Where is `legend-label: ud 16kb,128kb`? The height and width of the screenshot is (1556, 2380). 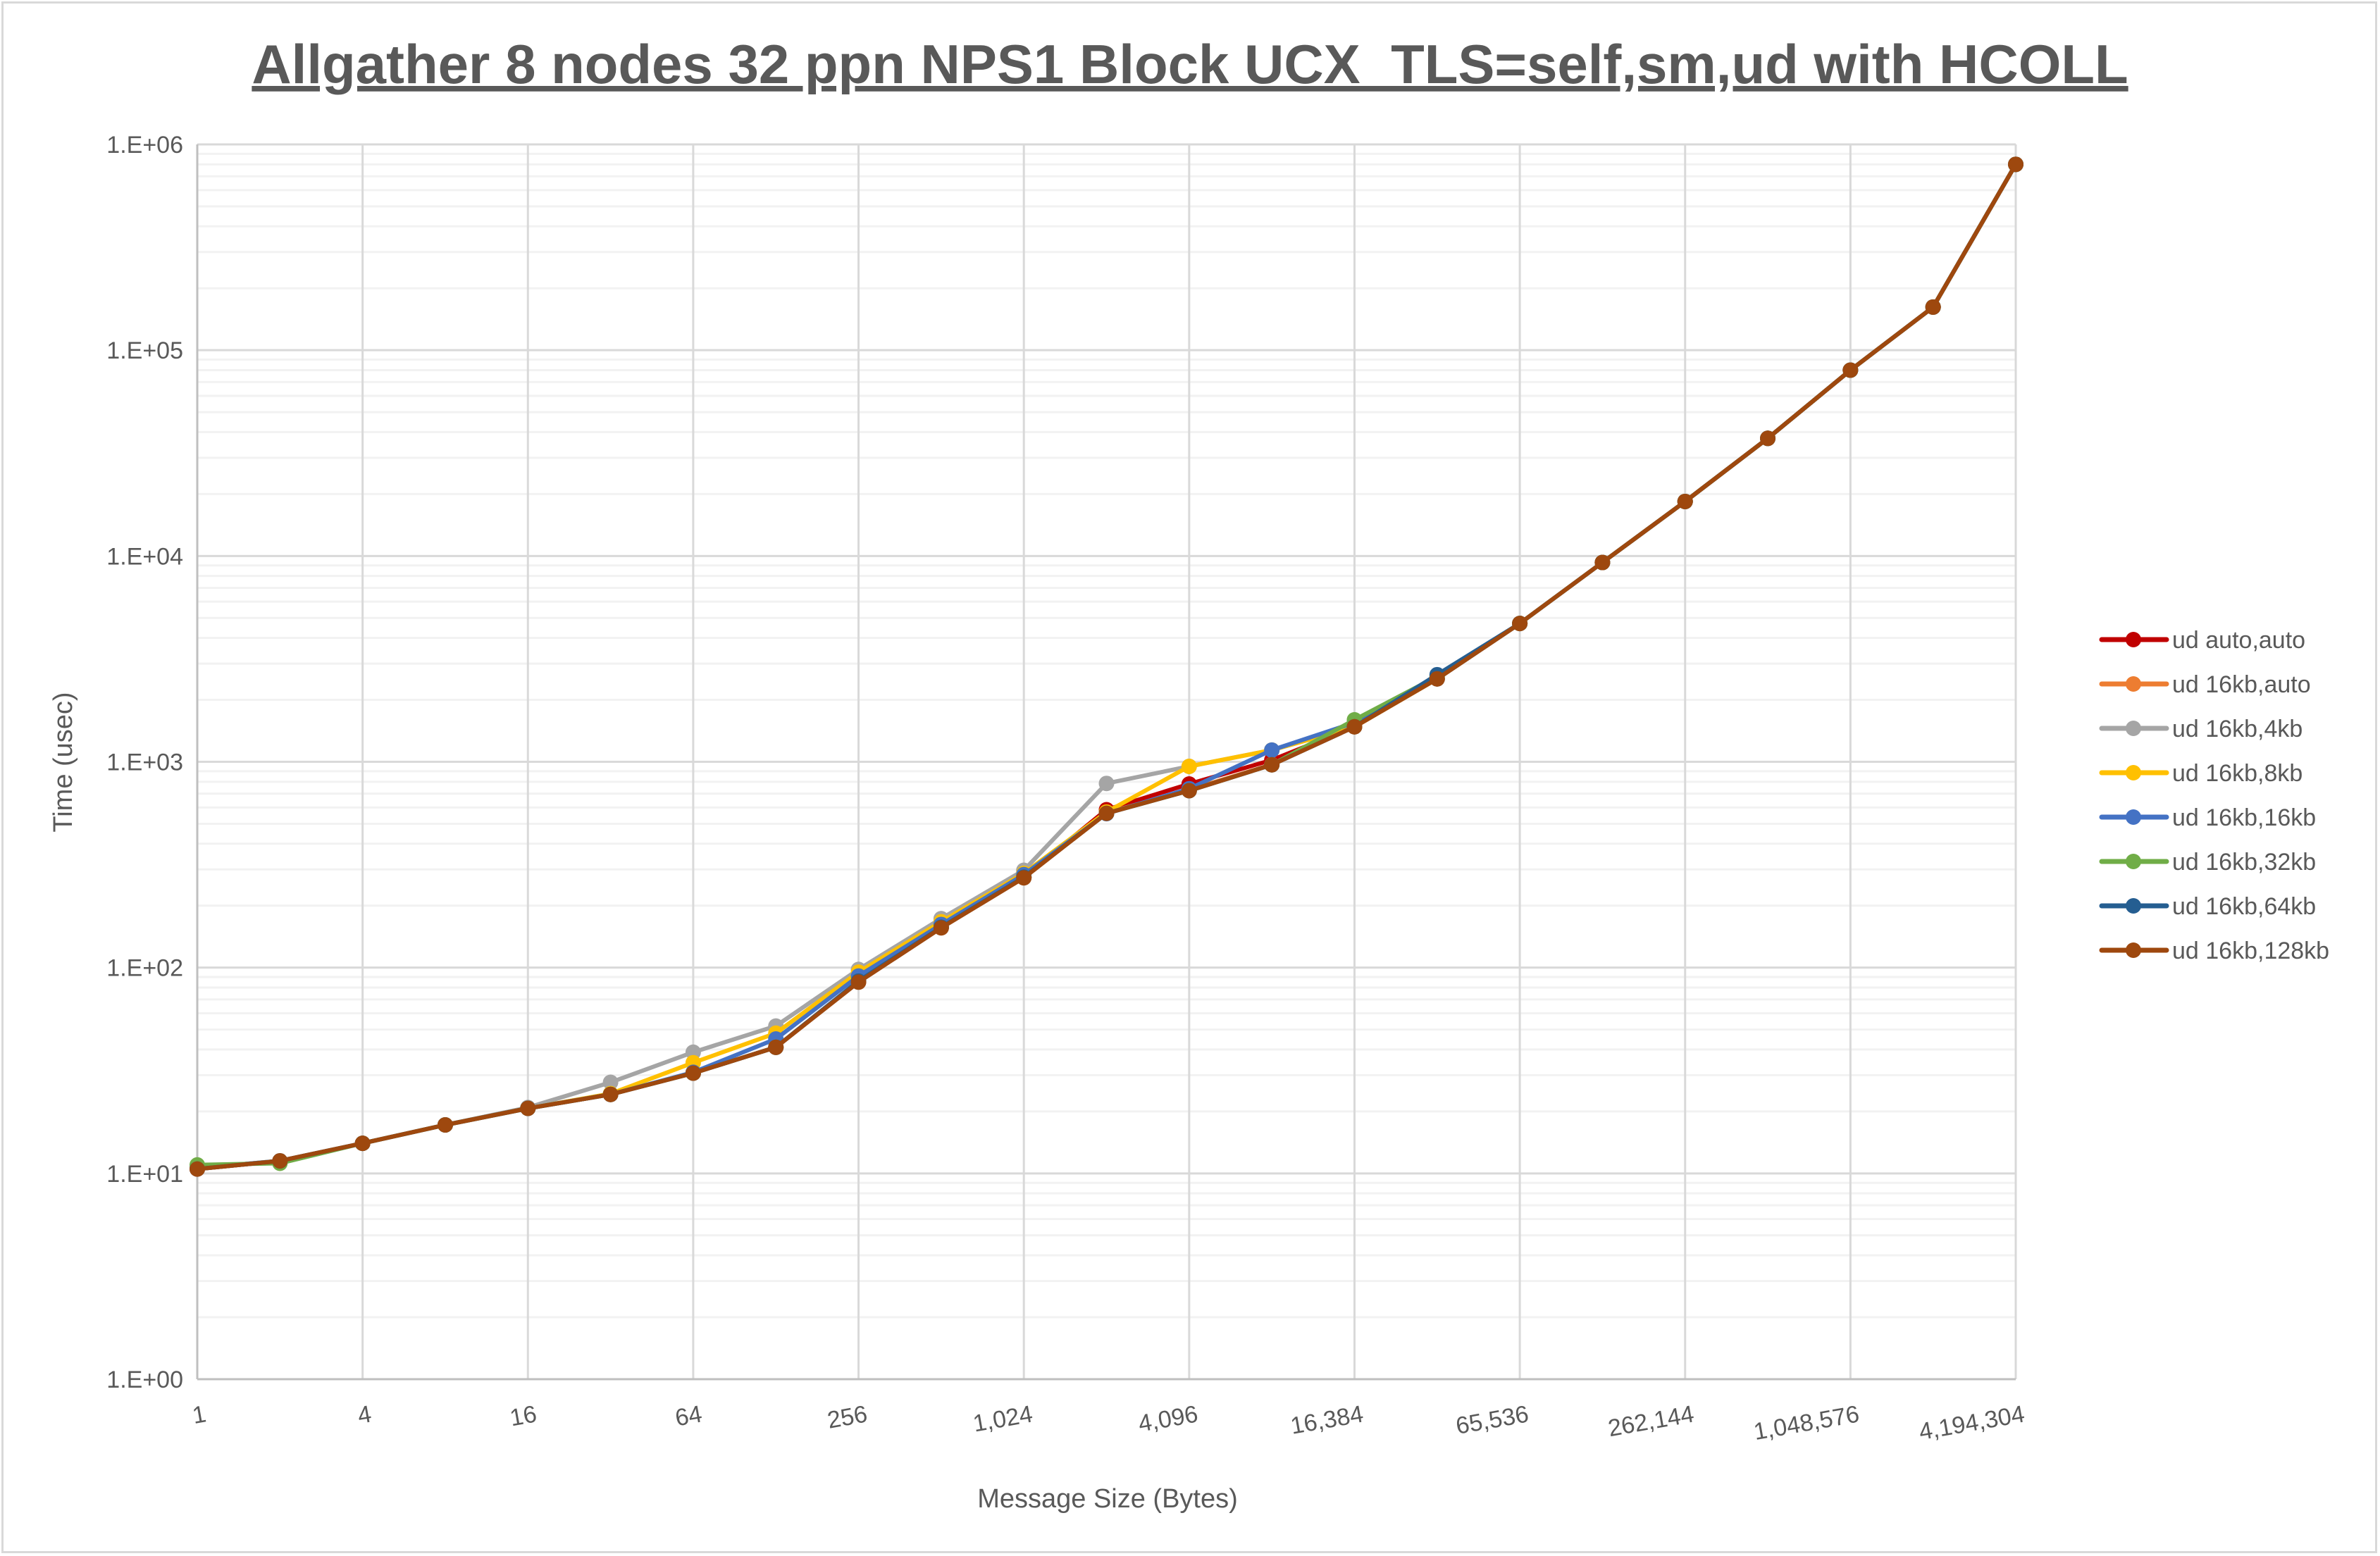
legend-label: ud 16kb,128kb is located at coordinates (2250, 951).